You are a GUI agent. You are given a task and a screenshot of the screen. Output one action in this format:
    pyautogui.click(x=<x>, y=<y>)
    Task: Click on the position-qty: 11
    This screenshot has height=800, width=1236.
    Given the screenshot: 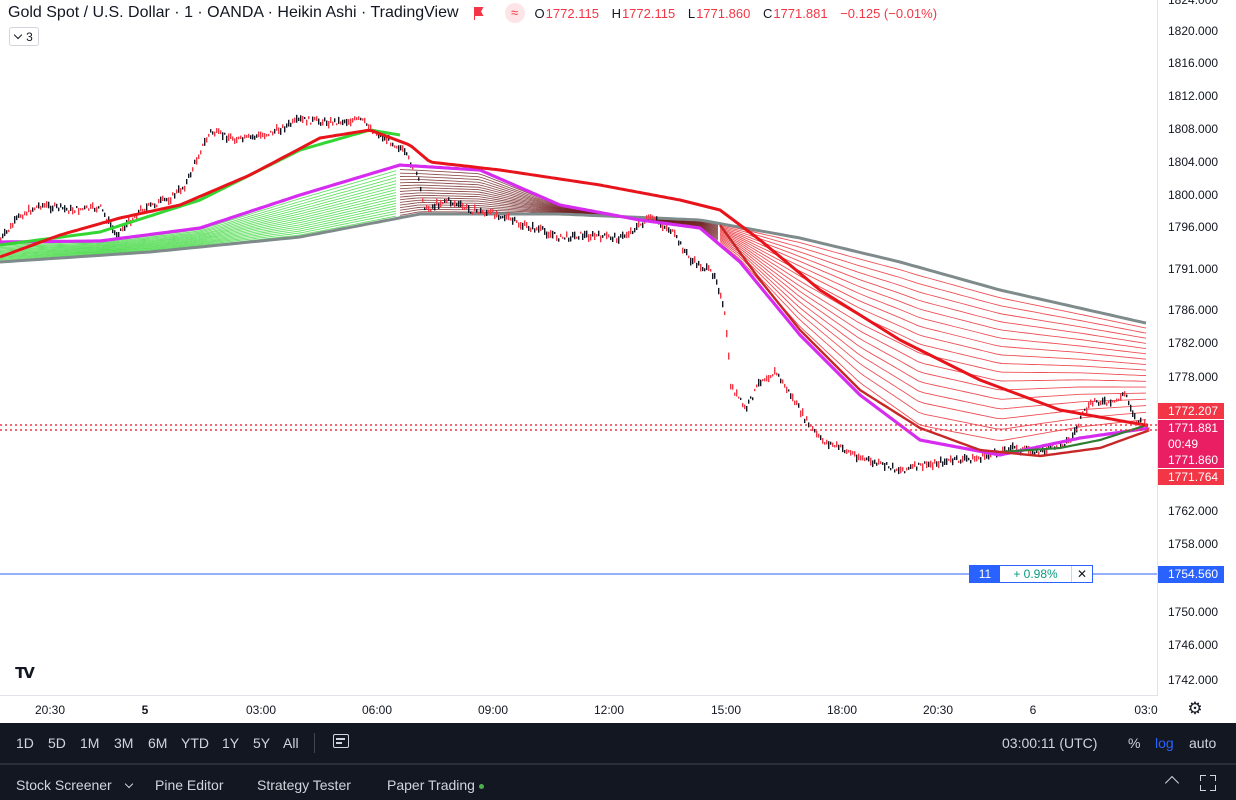 What is the action you would take?
    pyautogui.click(x=985, y=574)
    